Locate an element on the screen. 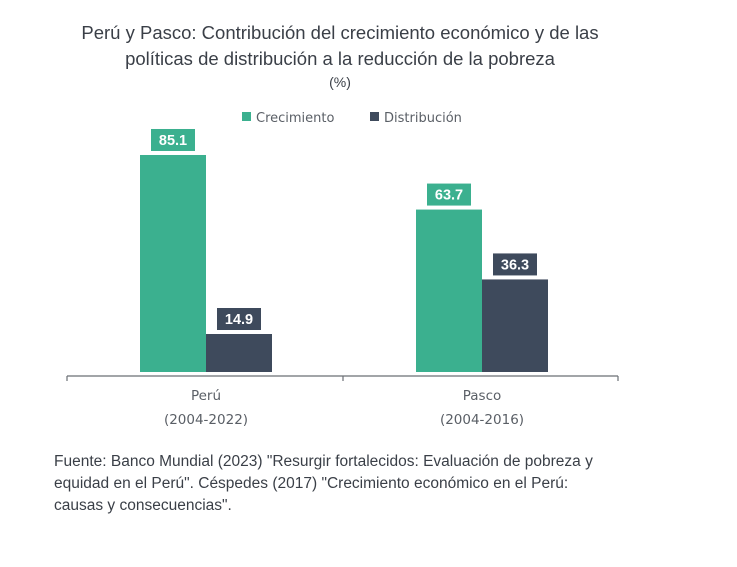  chart-units: (%) is located at coordinates (340, 82).